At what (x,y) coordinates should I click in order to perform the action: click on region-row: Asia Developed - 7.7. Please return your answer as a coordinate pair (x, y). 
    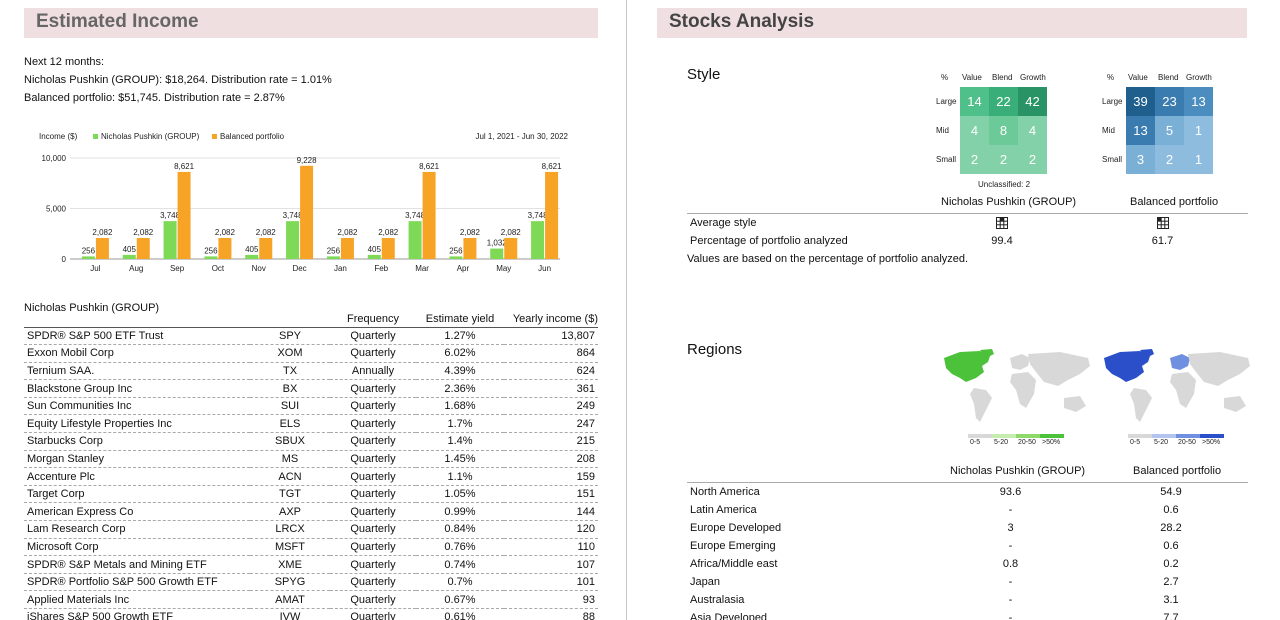
    Looking at the image, I should click on (967, 614).